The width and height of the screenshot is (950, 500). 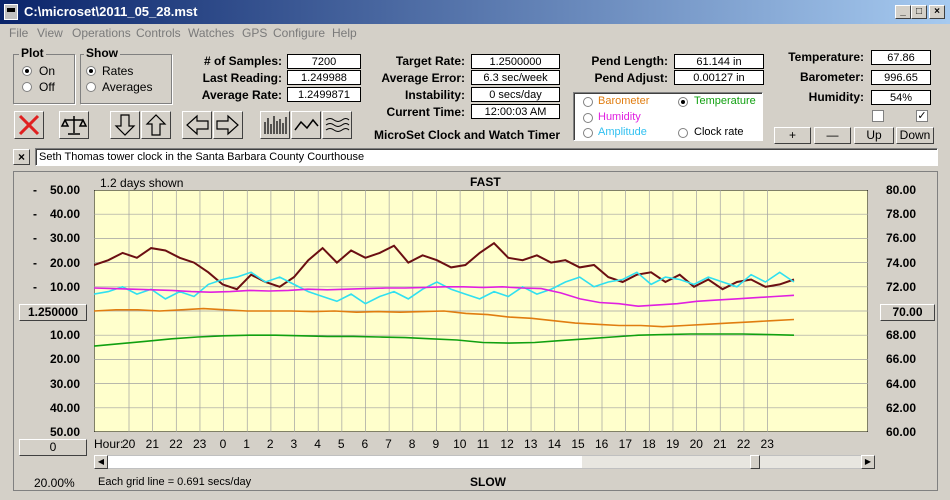 I want to click on amplitude-option-label: Amplitude, so click(x=622, y=132).